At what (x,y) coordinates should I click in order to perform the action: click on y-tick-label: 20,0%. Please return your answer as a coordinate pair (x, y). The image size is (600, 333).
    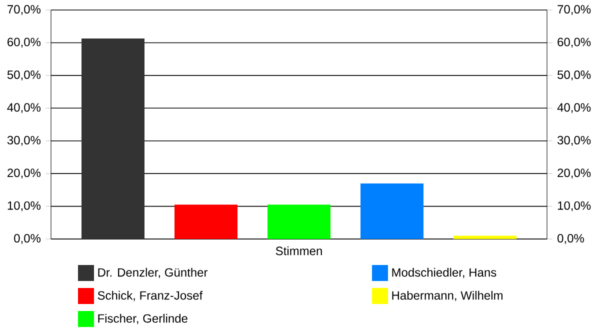
    Looking at the image, I should click on (24, 173).